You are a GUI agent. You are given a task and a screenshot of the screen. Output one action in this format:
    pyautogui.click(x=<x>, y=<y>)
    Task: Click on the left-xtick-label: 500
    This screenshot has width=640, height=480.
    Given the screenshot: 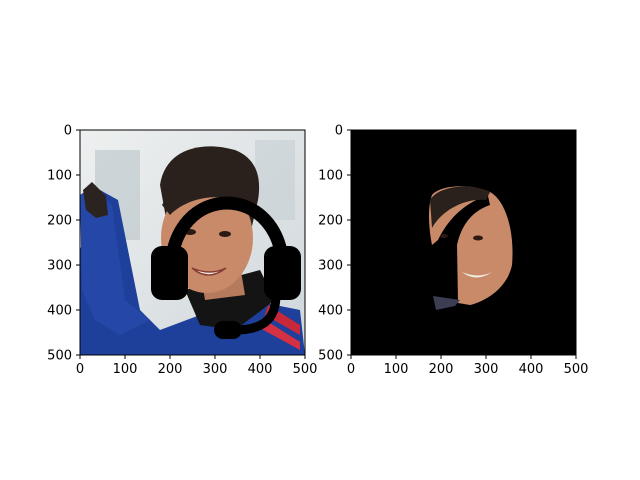 What is the action you would take?
    pyautogui.click(x=305, y=369)
    